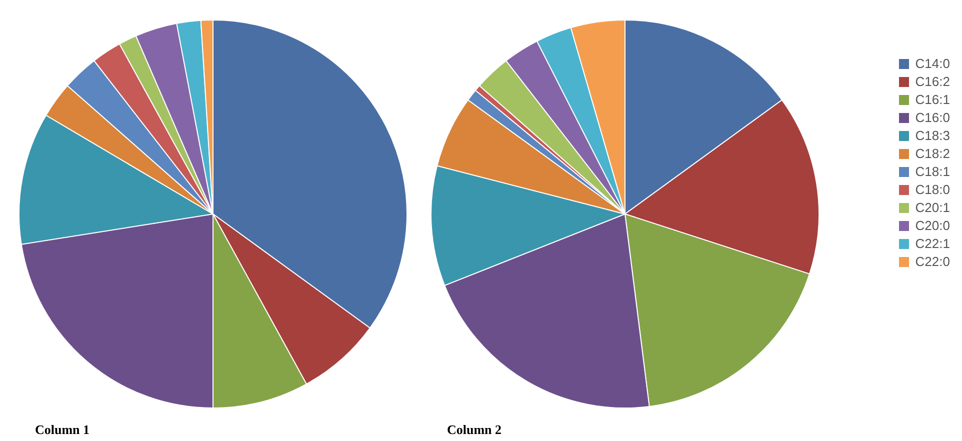 The width and height of the screenshot is (962, 441). Describe the element at coordinates (932, 63) in the screenshot. I see `legend-label: C14:0` at that location.